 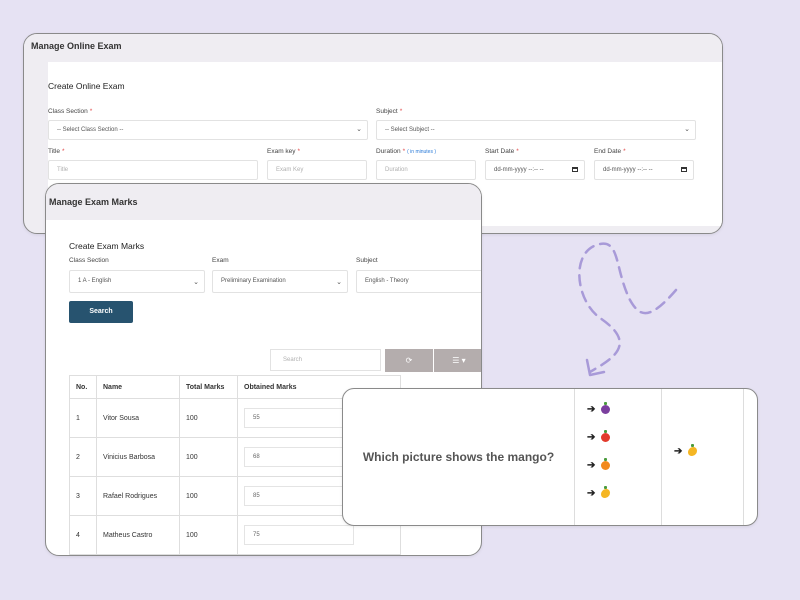 I want to click on quiz-option-mango: ➔, so click(x=599, y=492).